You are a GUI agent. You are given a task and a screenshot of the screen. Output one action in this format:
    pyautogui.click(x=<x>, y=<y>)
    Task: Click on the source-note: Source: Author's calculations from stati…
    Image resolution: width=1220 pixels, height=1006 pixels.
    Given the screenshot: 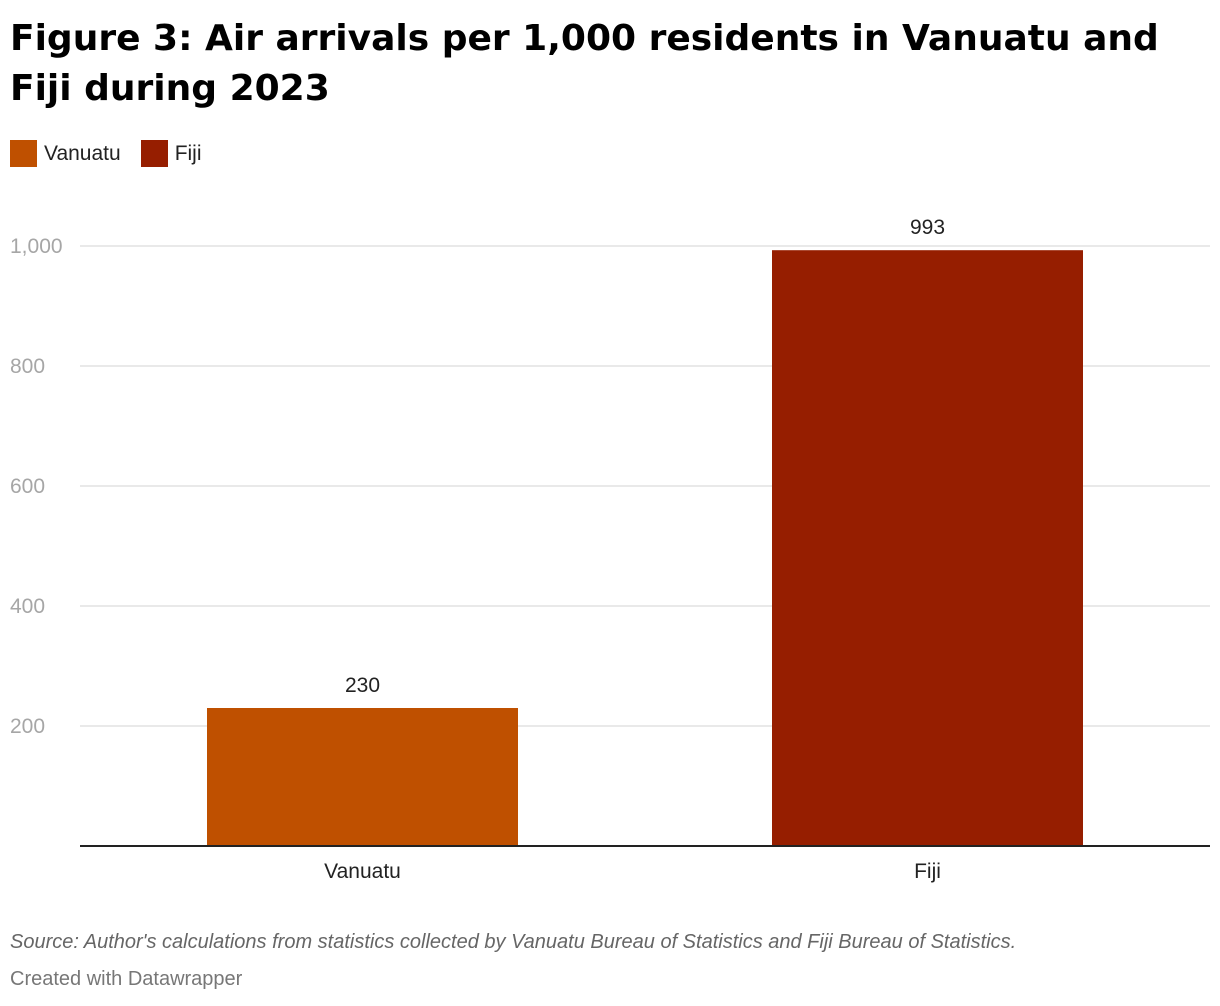 What is the action you would take?
    pyautogui.click(x=513, y=942)
    